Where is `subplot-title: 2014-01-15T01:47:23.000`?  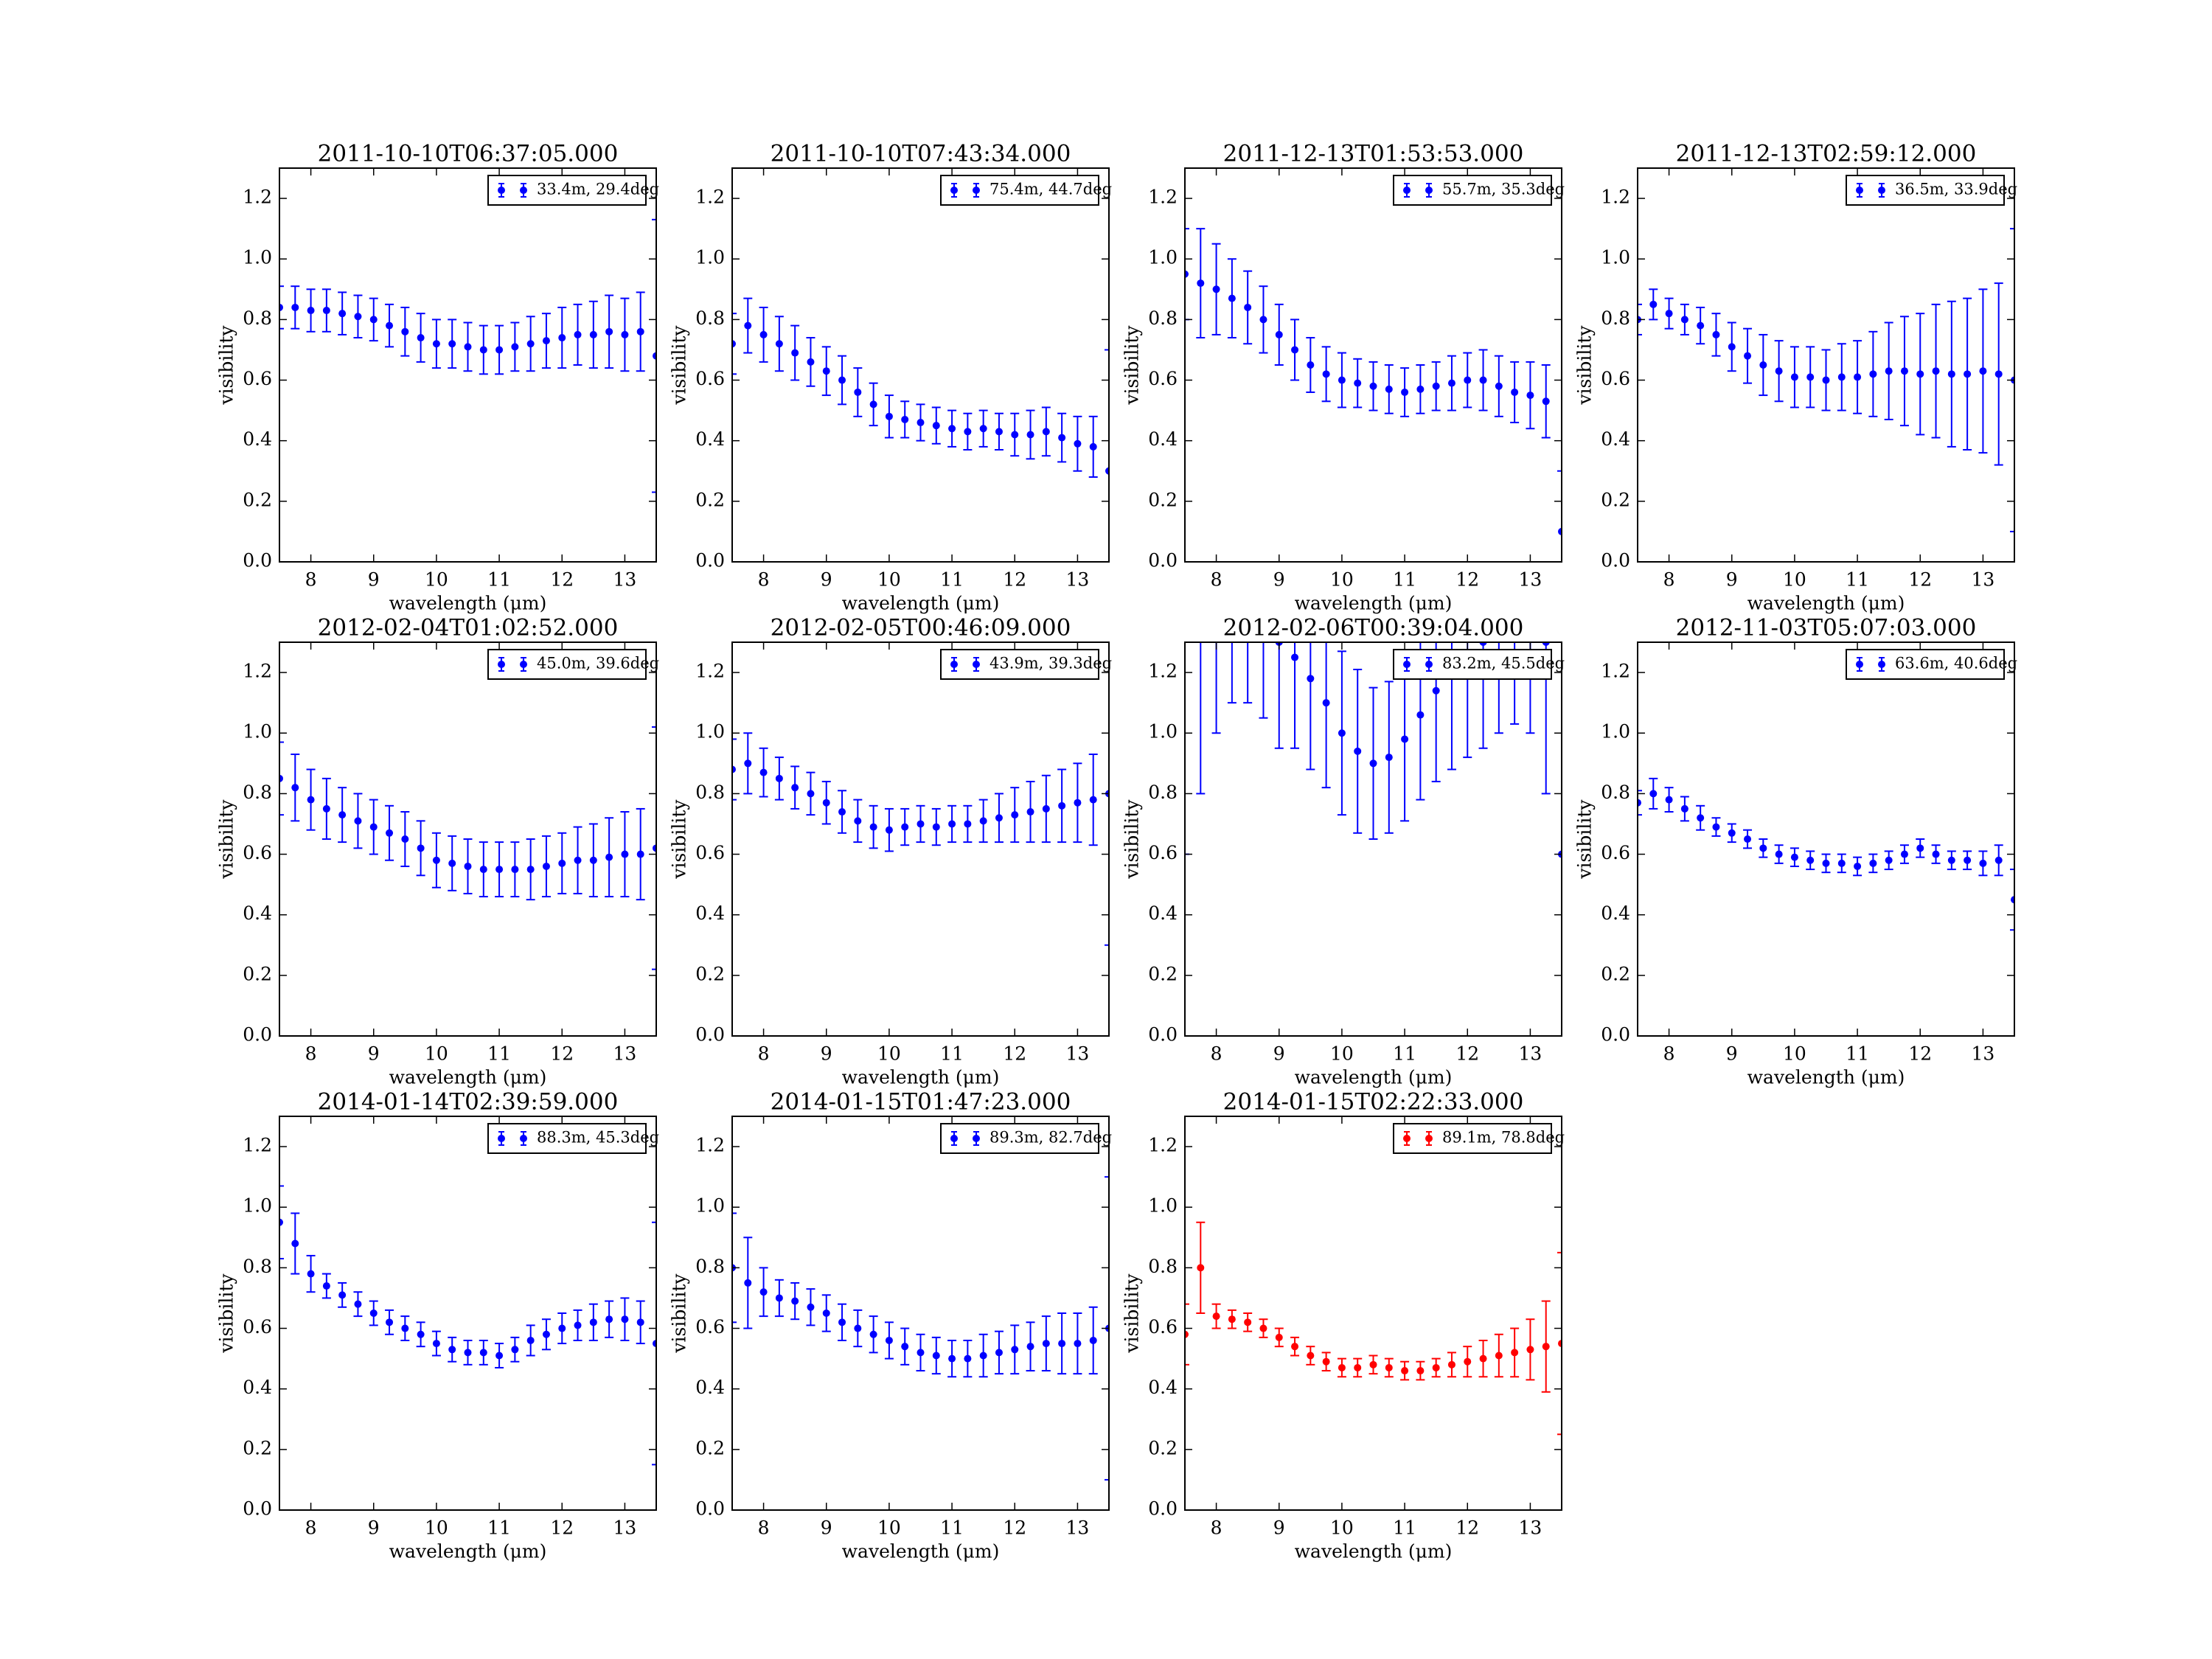
subplot-title: 2014-01-15T01:47:23.000 is located at coordinates (921, 1102).